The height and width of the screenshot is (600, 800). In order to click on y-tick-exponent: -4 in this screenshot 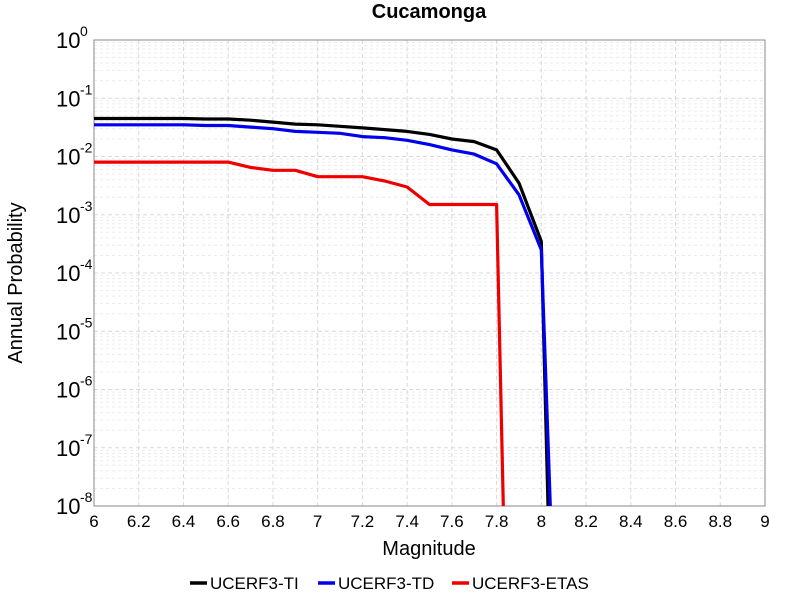, I will do `click(86, 264)`.